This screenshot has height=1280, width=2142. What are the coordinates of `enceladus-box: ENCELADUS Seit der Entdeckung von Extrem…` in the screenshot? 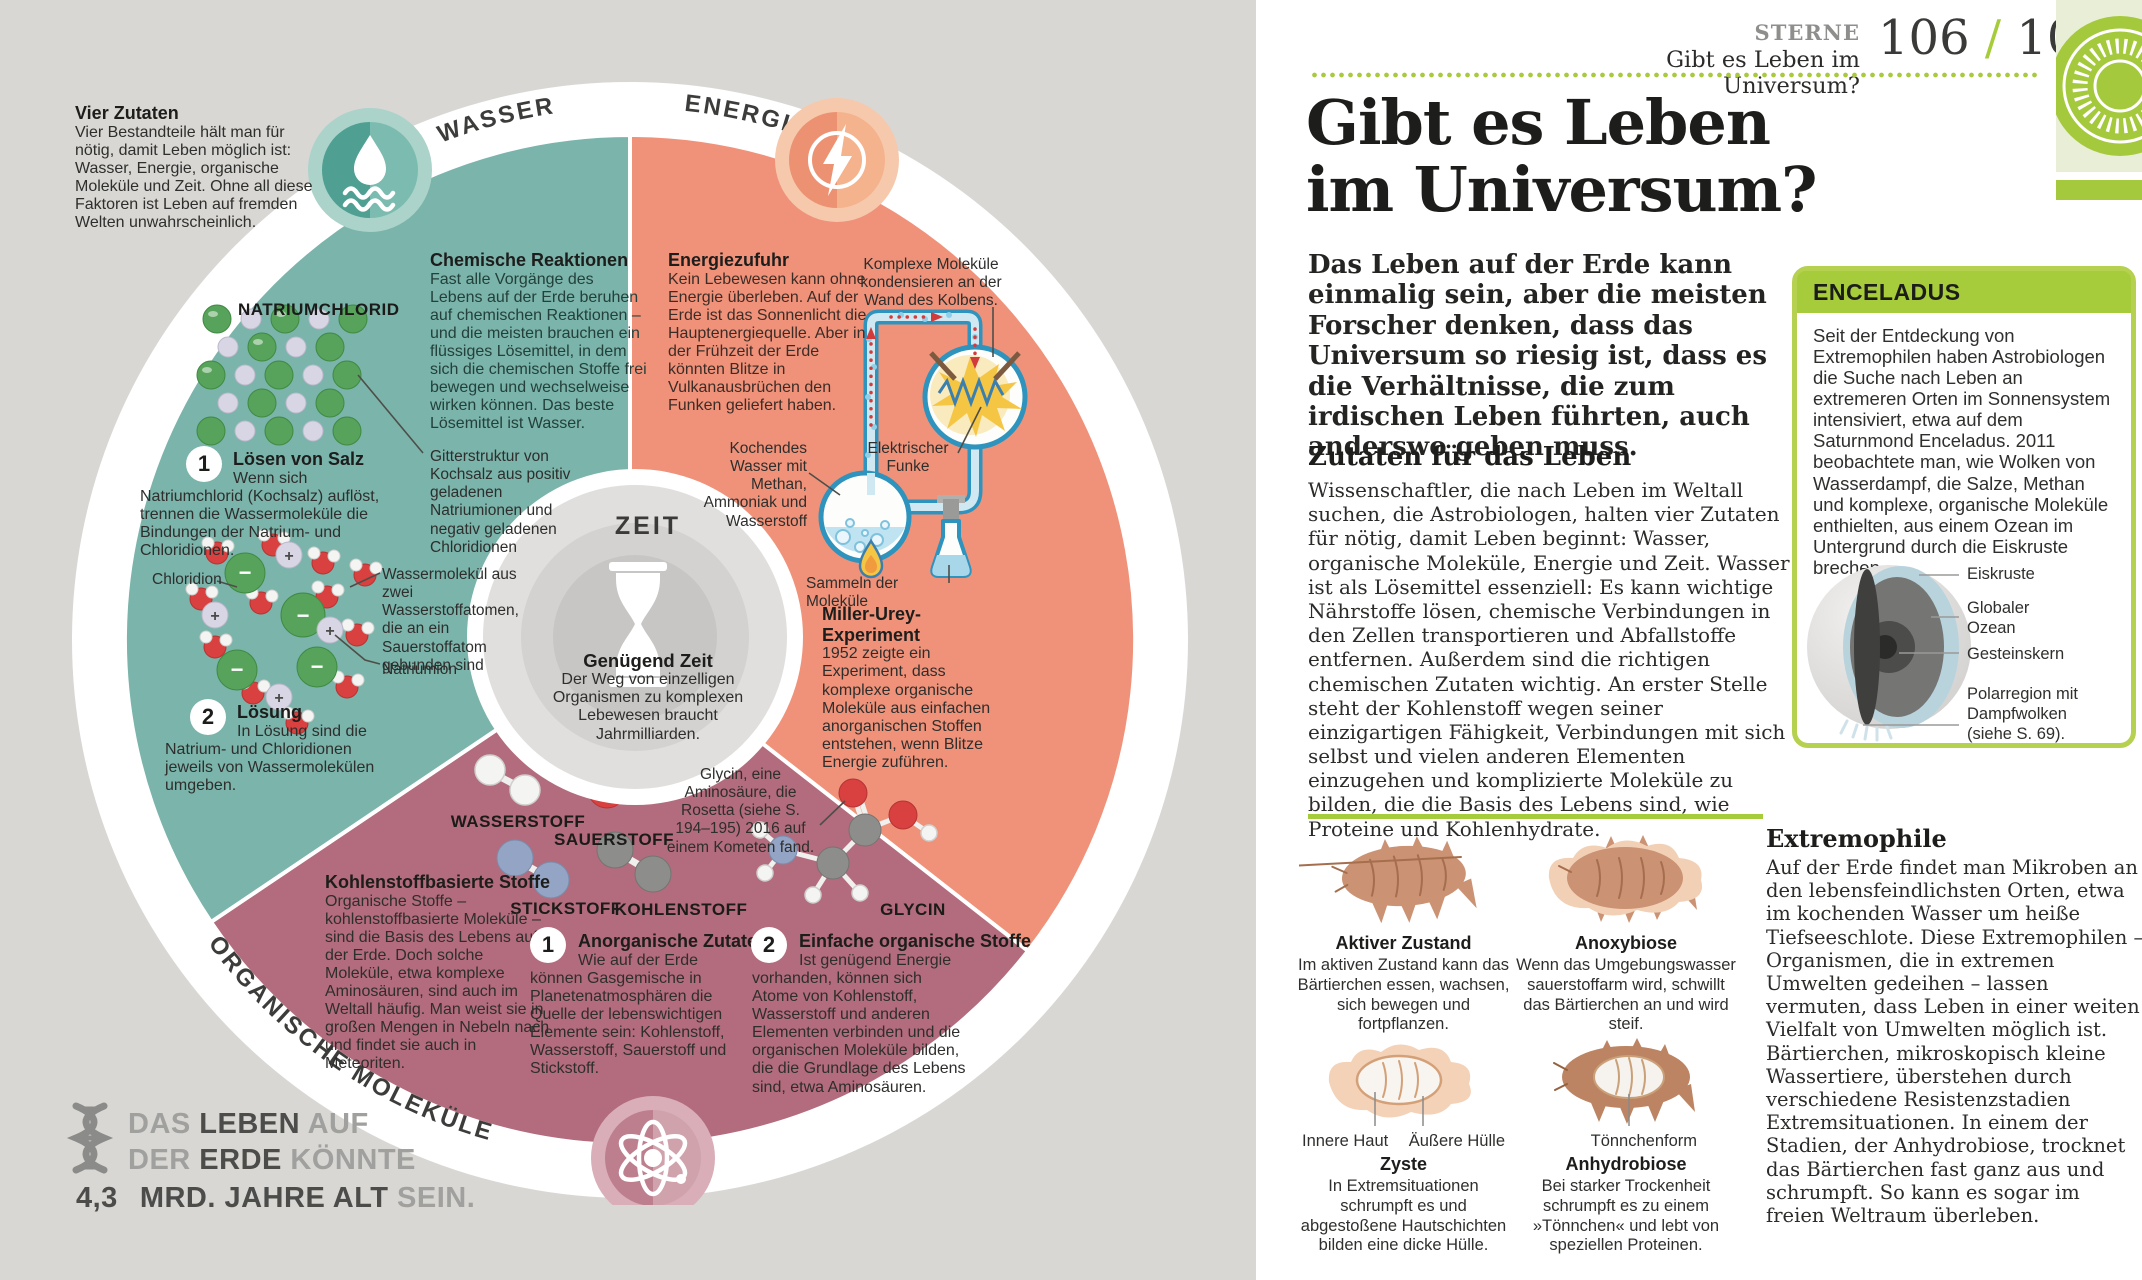 It's located at (1964, 507).